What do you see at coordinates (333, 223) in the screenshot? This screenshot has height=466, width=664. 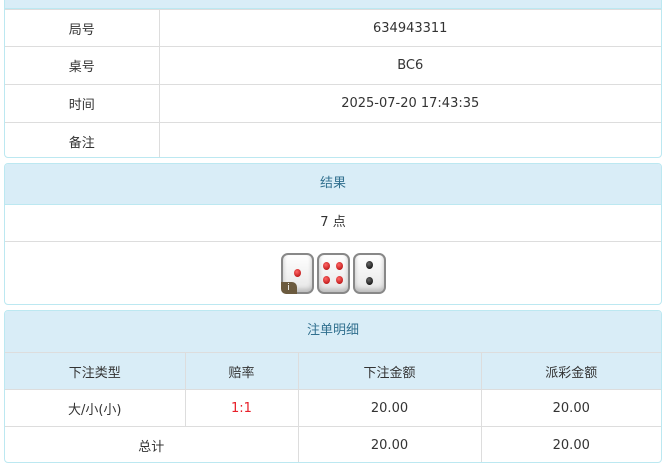 I see `result-points: 7 点` at bounding box center [333, 223].